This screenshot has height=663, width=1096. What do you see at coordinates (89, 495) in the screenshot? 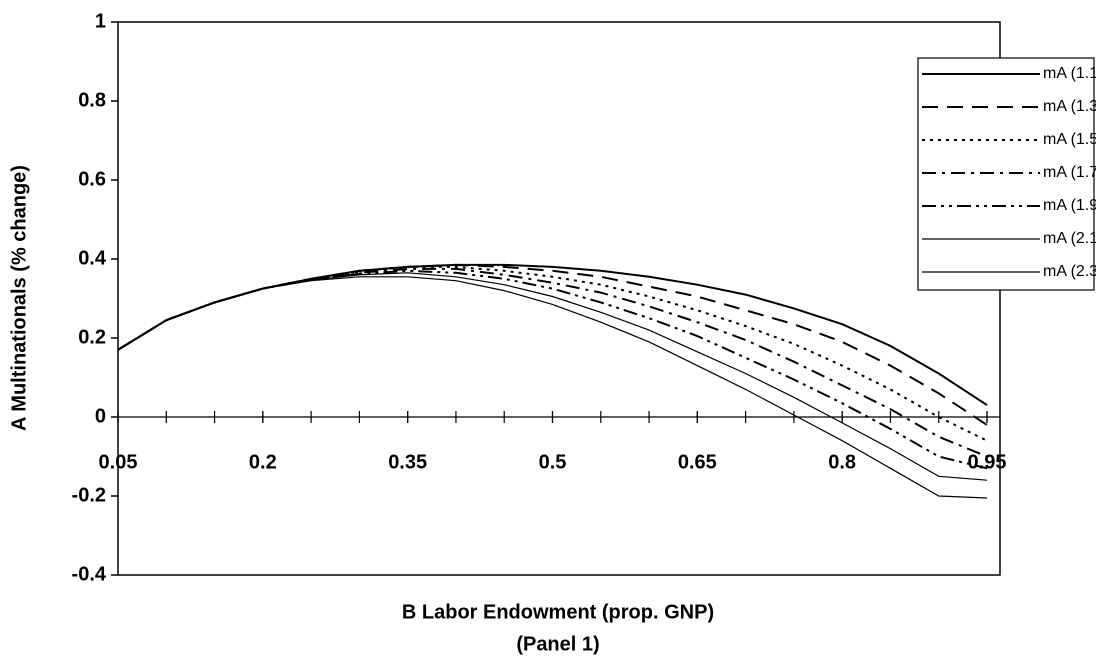
I see `y-tick-label: -0.2` at bounding box center [89, 495].